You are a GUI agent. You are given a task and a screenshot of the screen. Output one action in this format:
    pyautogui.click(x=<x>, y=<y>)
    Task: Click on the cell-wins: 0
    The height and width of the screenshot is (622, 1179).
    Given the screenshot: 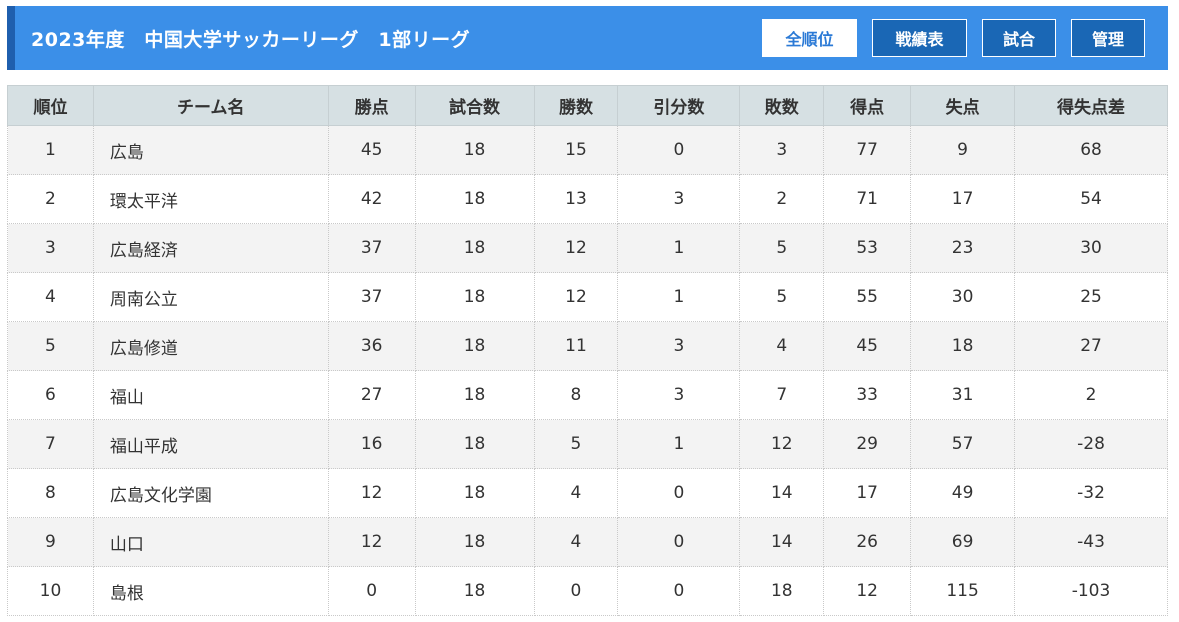 What is the action you would take?
    pyautogui.click(x=576, y=591)
    